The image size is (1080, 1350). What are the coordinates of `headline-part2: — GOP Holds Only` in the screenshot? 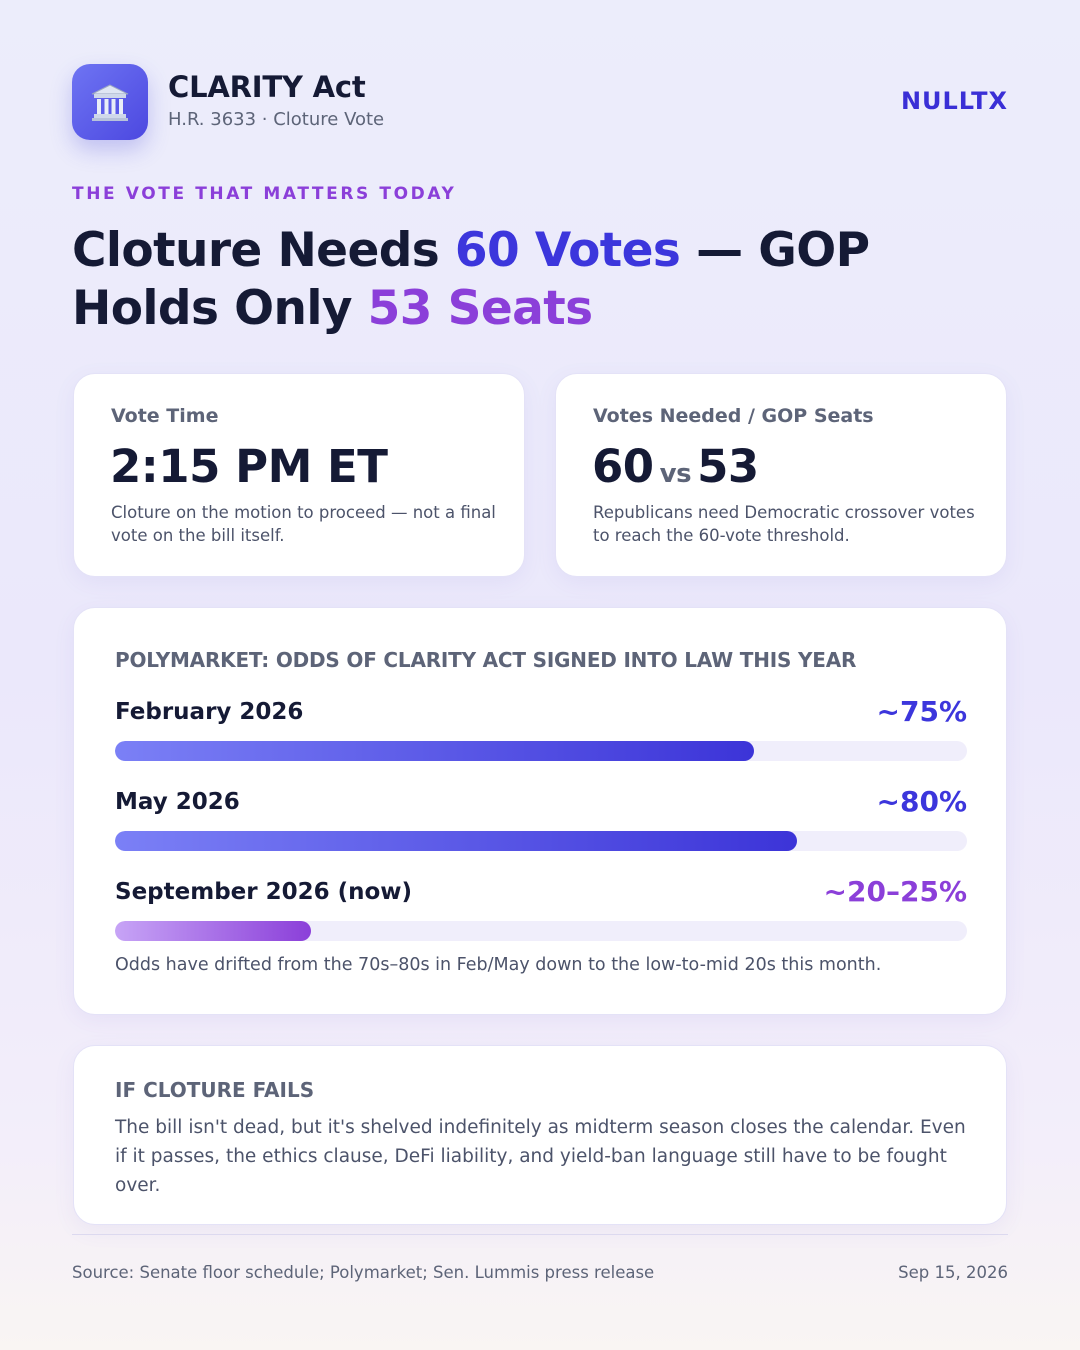 It's located at (471, 279).